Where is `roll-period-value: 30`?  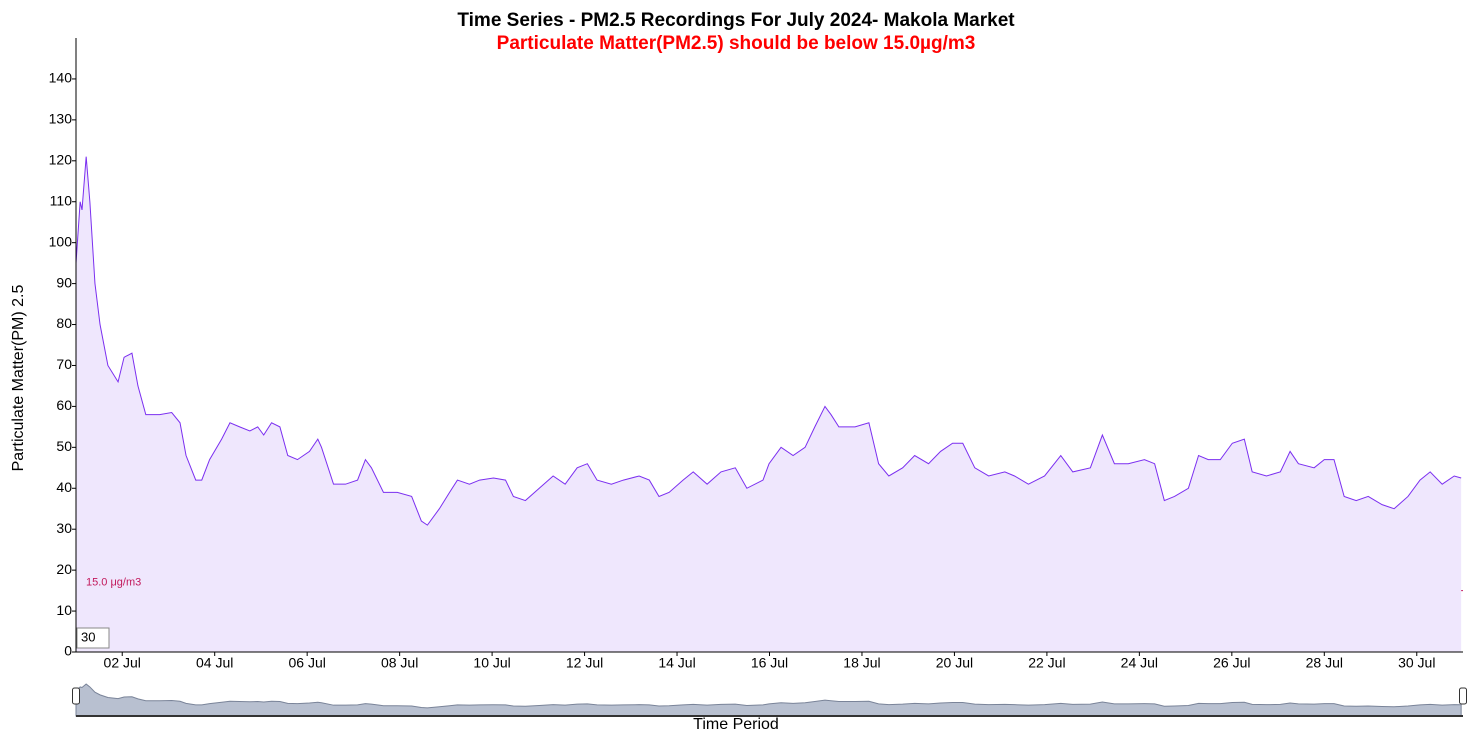
roll-period-value: 30 is located at coordinates (88, 636).